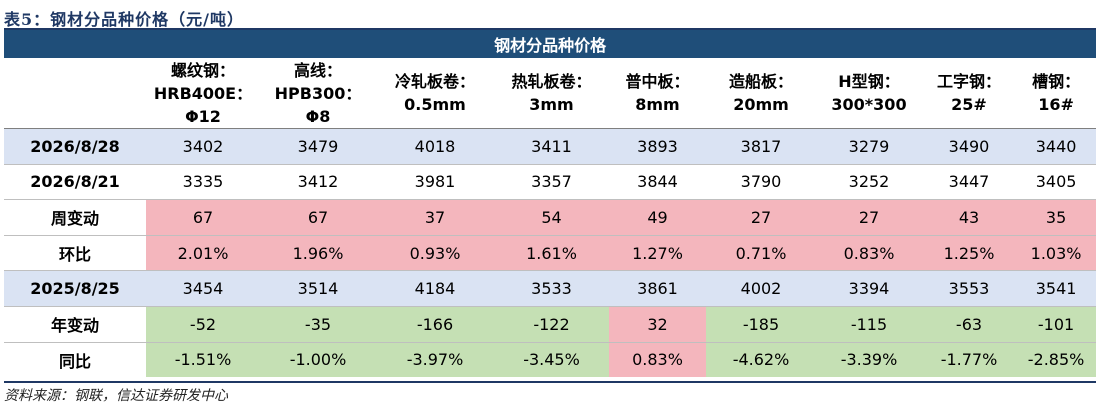  Describe the element at coordinates (435, 146) in the screenshot. I see `table-cell: 4018` at that location.